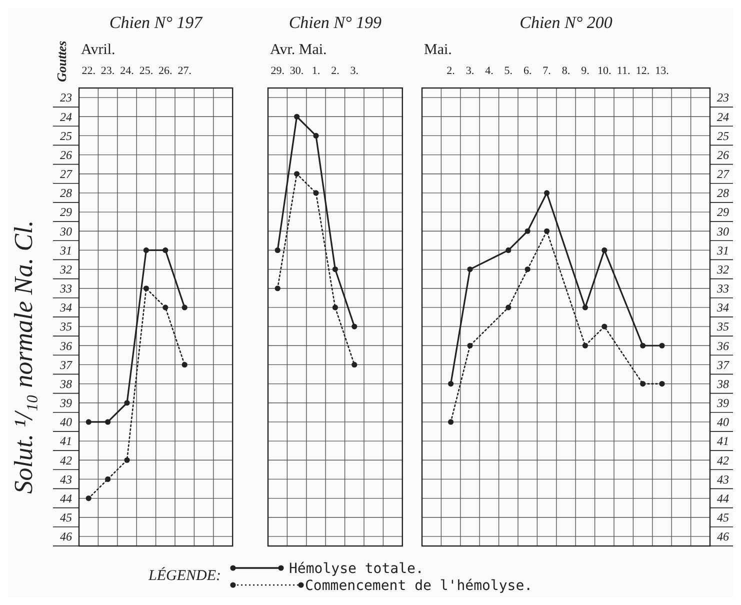  Describe the element at coordinates (98, 50) in the screenshot. I see `x-axis-title: Avril.` at that location.